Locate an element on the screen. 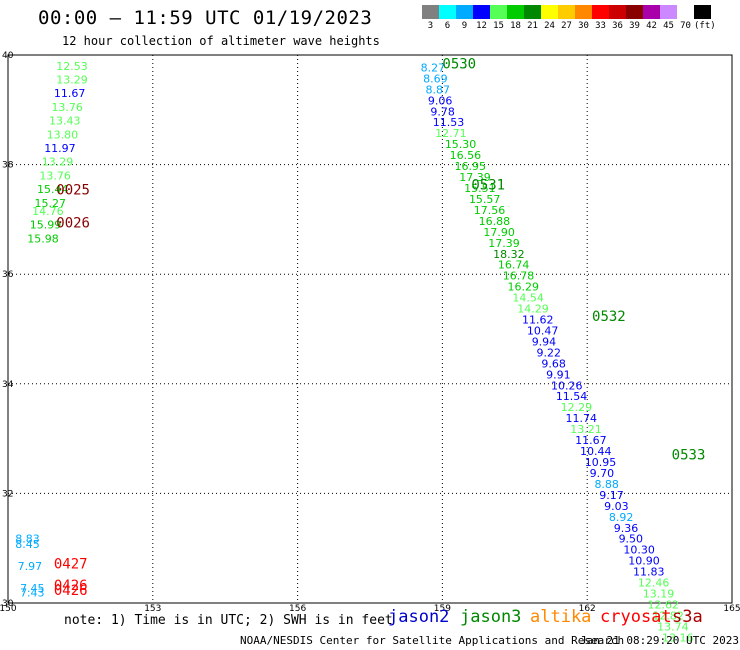  pass-time-label: 0533 is located at coordinates (689, 455).